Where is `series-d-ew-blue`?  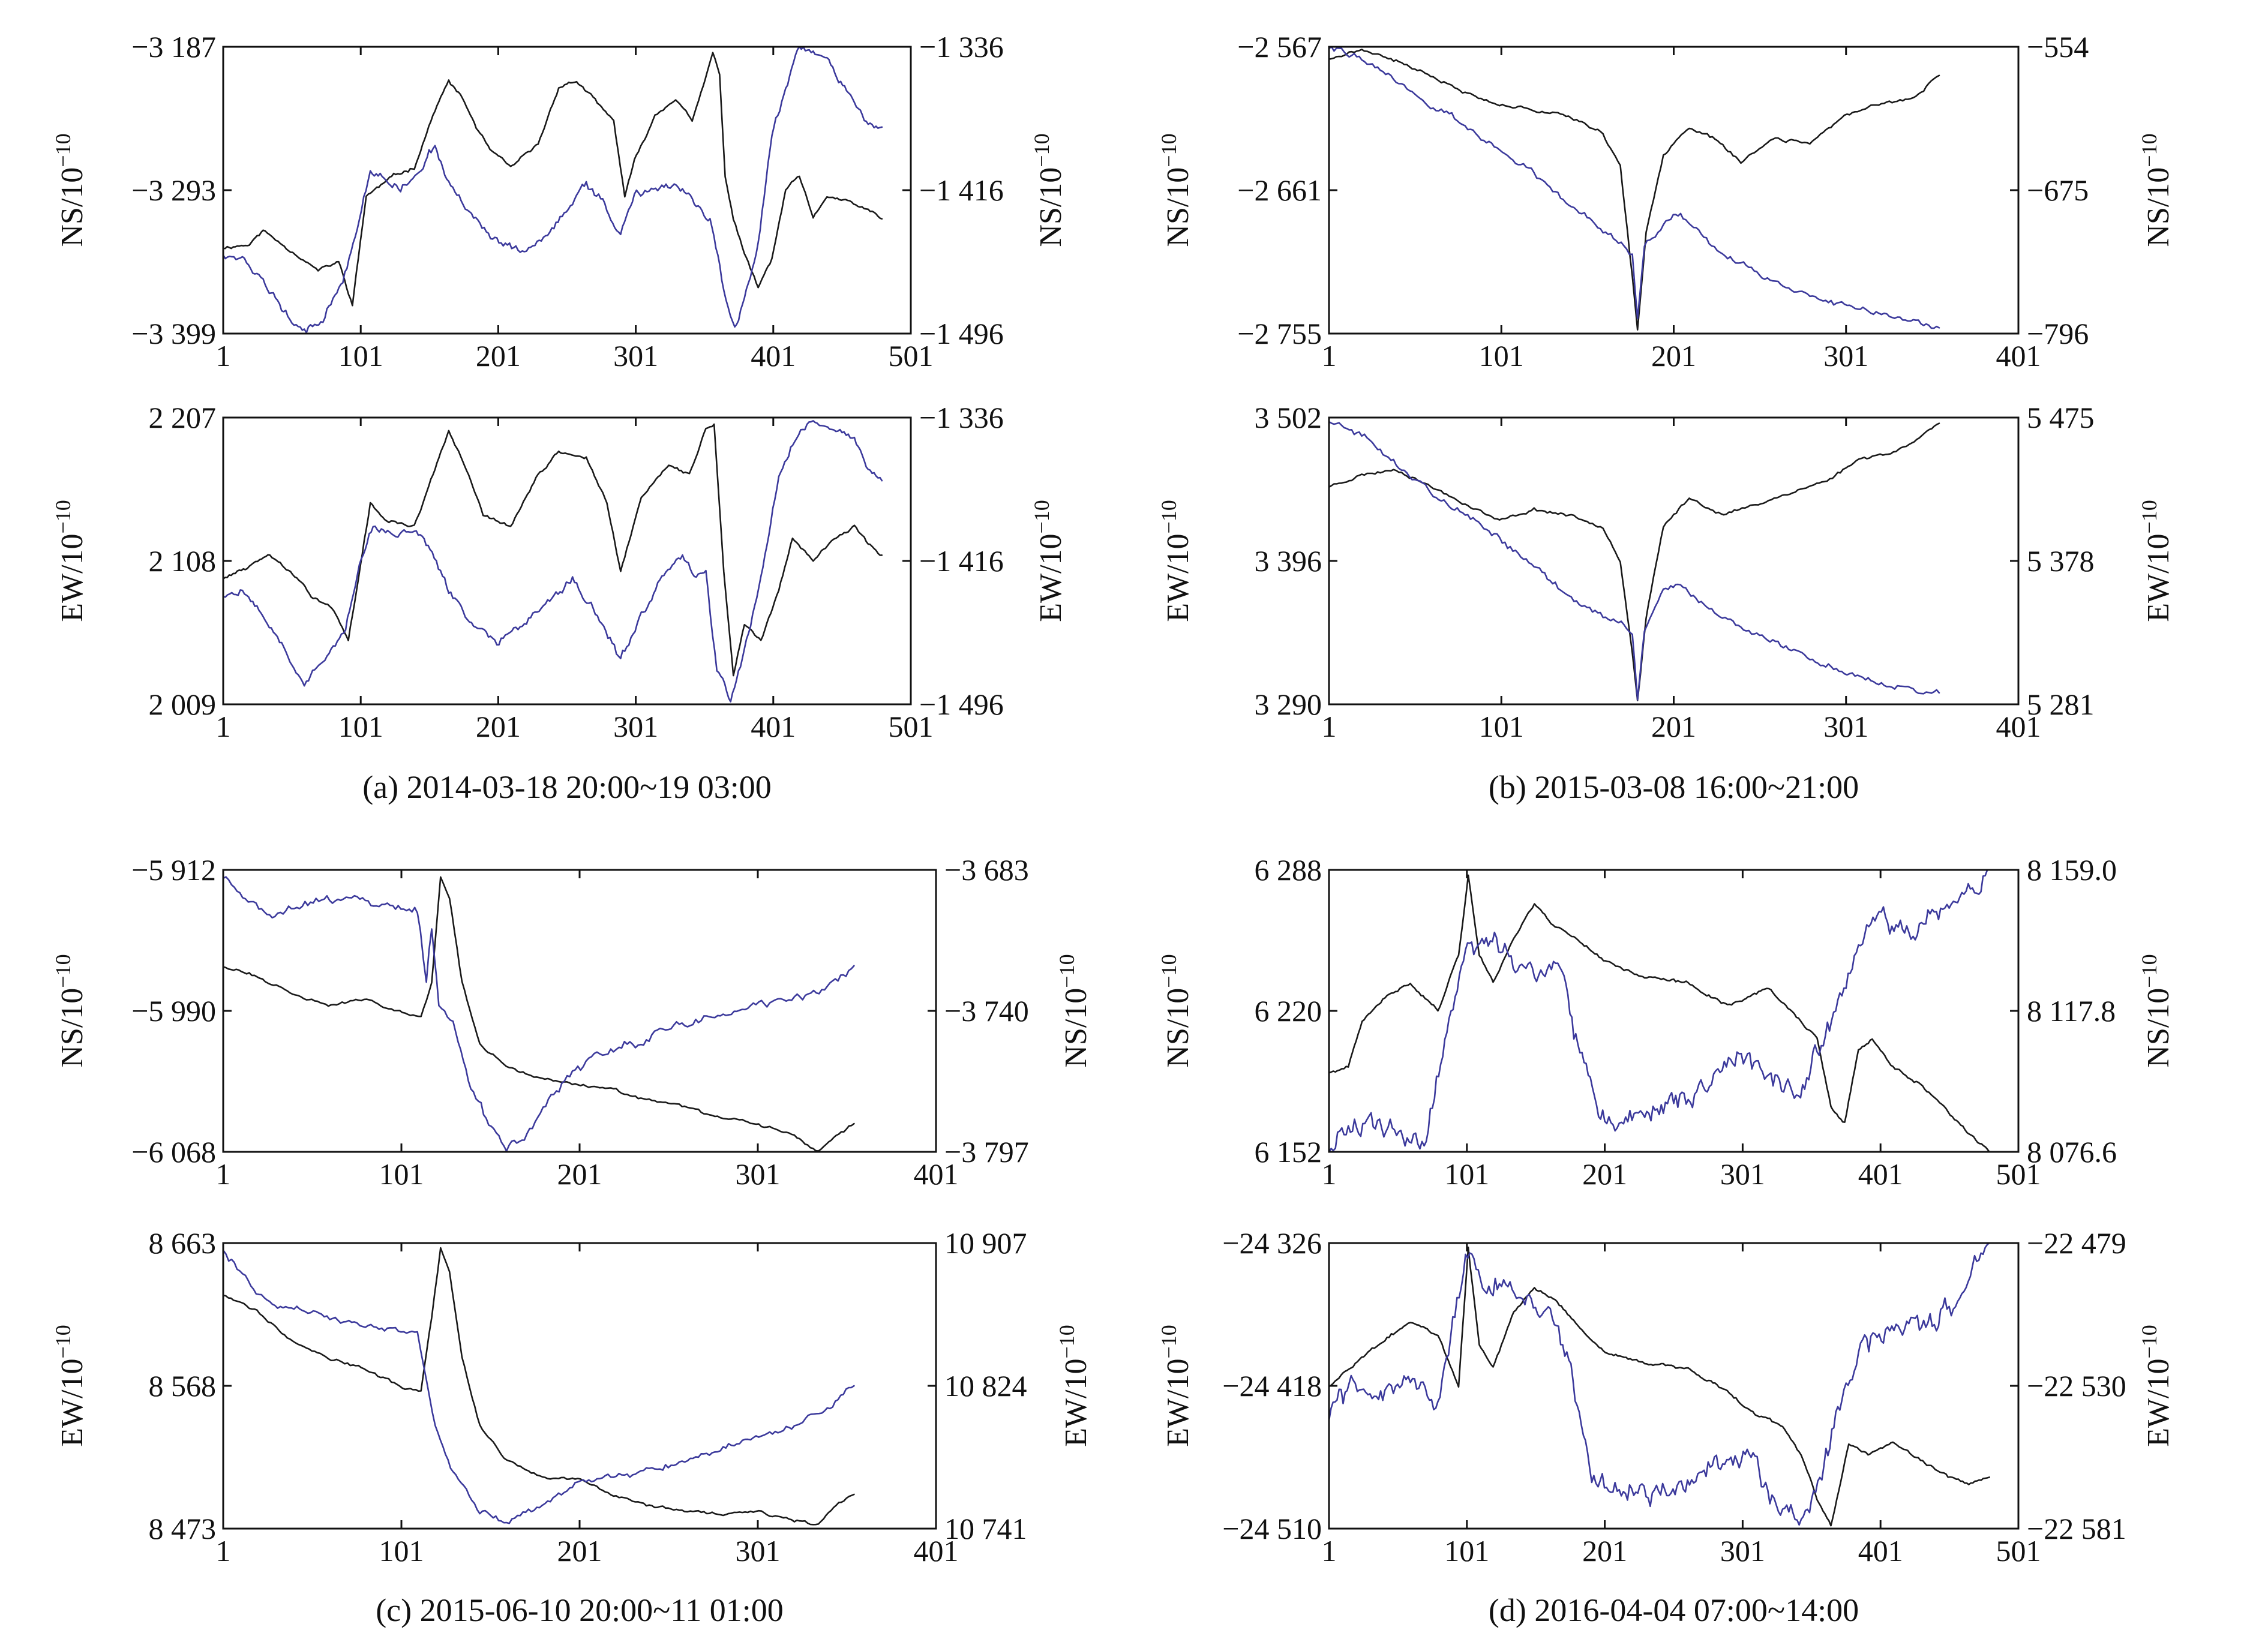
series-d-ew-blue is located at coordinates (1659, 1384).